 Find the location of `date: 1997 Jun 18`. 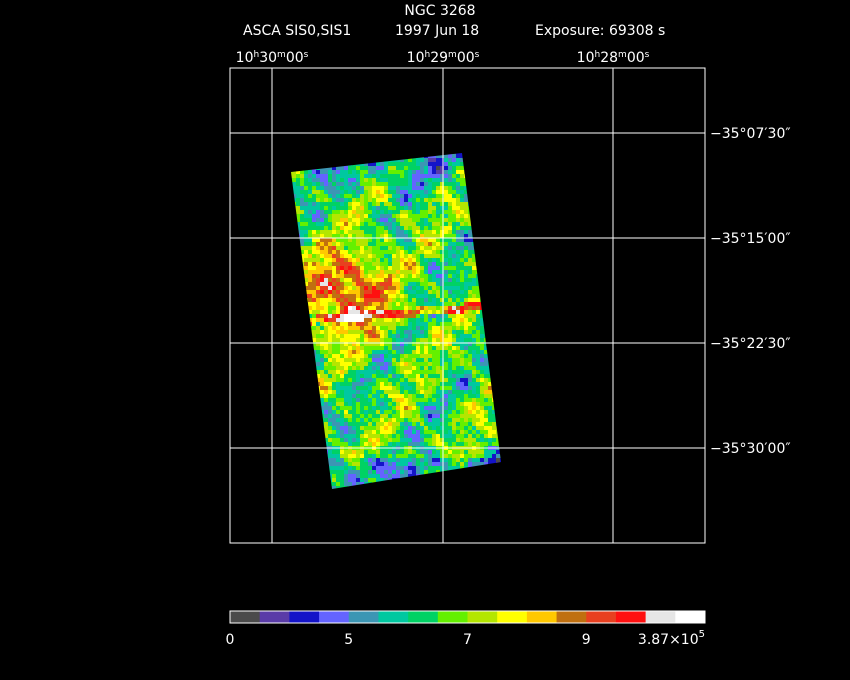

date: 1997 Jun 18 is located at coordinates (437, 31).